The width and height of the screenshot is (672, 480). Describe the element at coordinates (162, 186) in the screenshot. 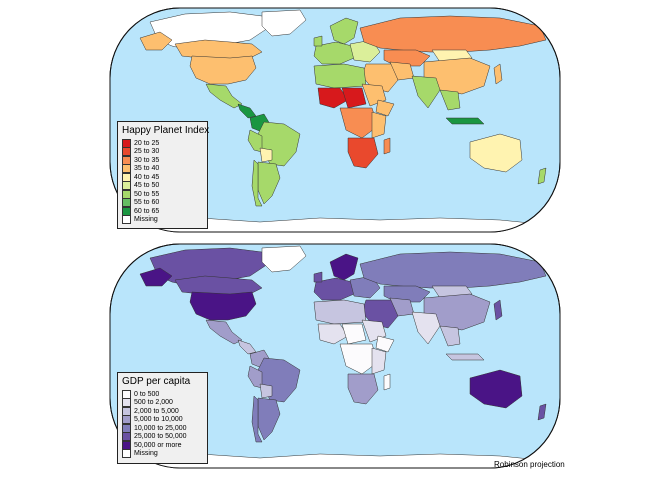

I see `legend-item: 45 to 50` at that location.